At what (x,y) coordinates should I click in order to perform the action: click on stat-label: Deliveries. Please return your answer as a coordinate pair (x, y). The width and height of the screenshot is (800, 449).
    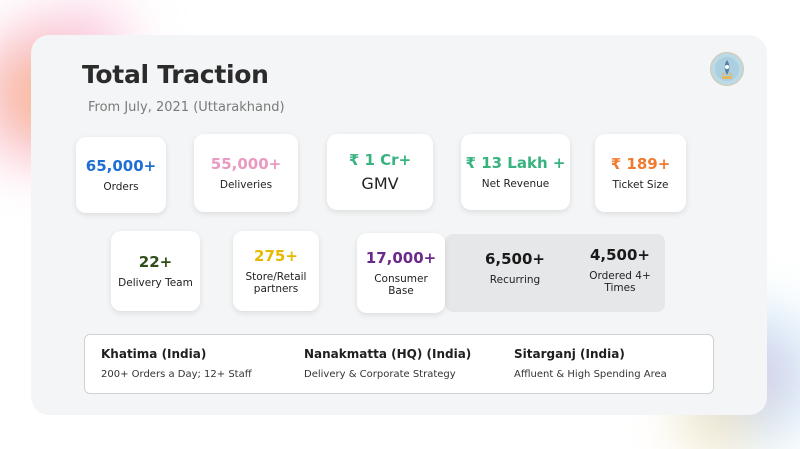
    Looking at the image, I should click on (246, 184).